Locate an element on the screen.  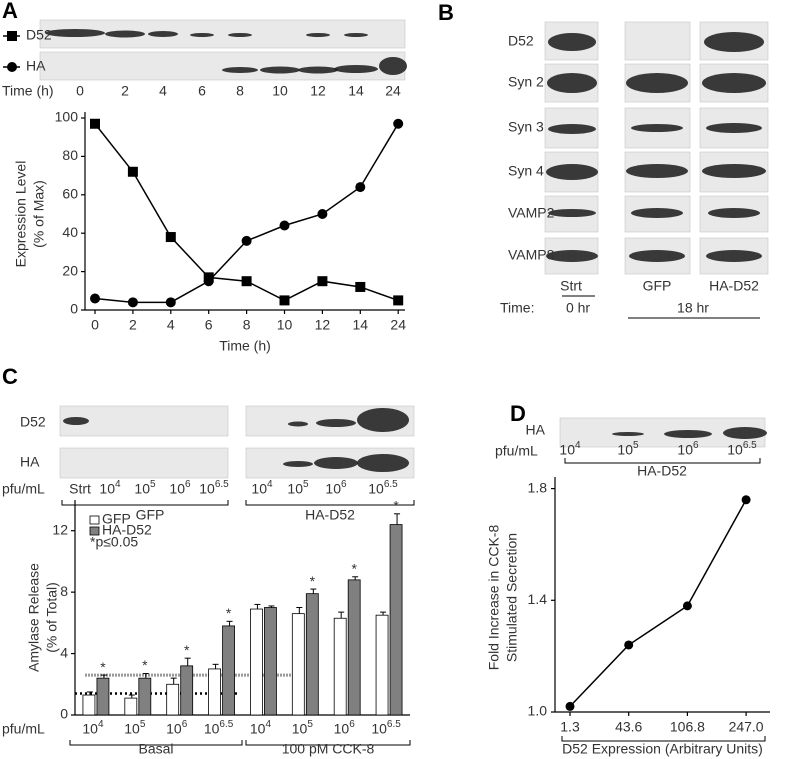
y-tick-label: 8 is located at coordinates (64, 591).